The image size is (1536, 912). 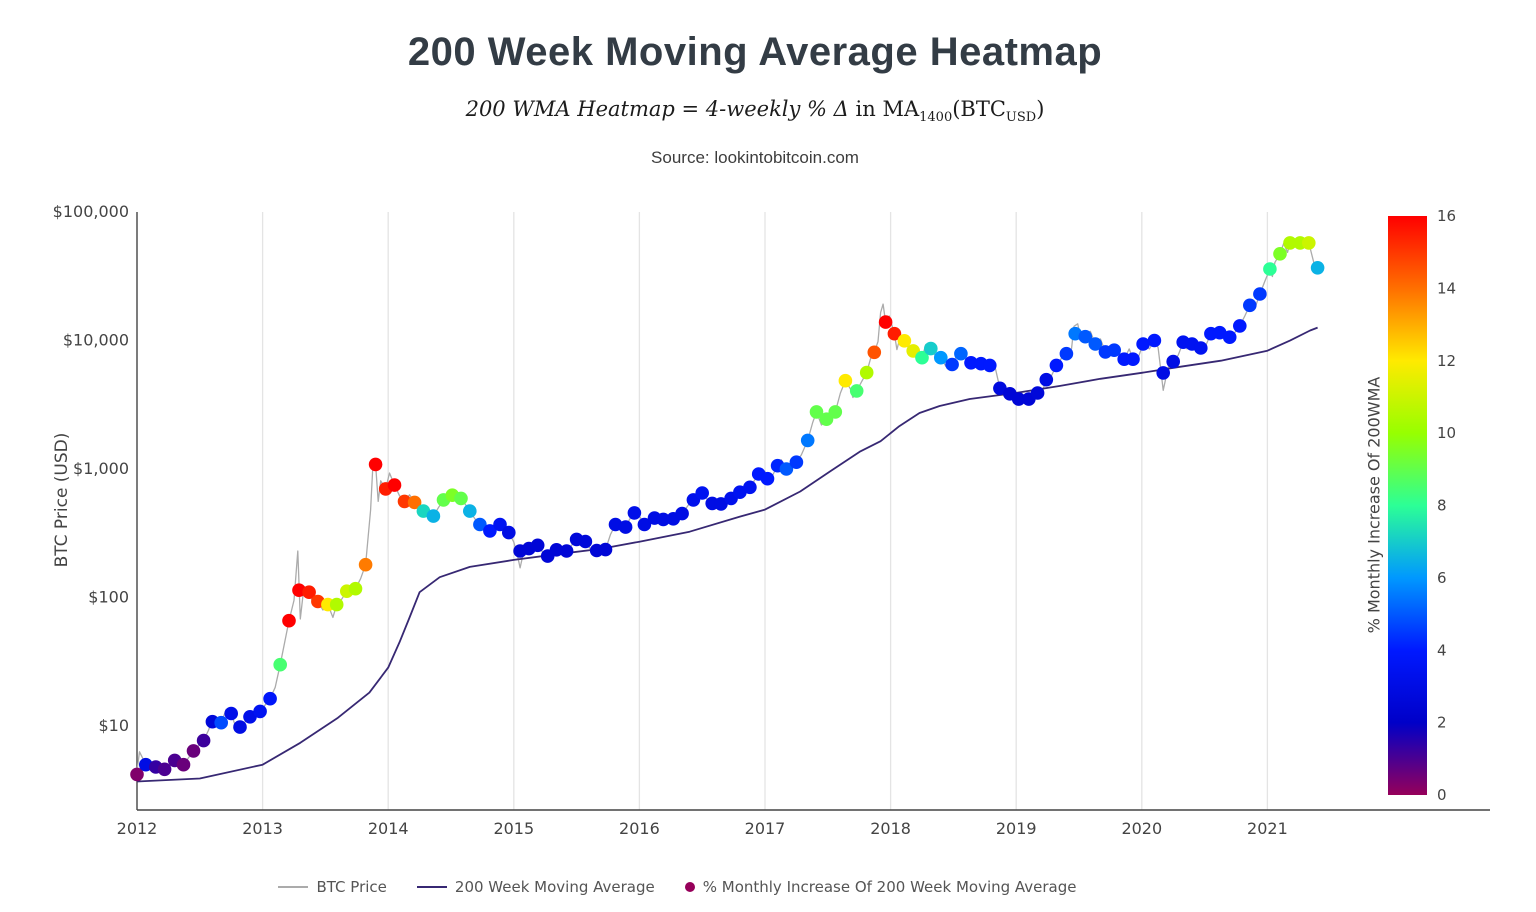 What do you see at coordinates (1446, 216) in the screenshot?
I see `svg-text: 16` at bounding box center [1446, 216].